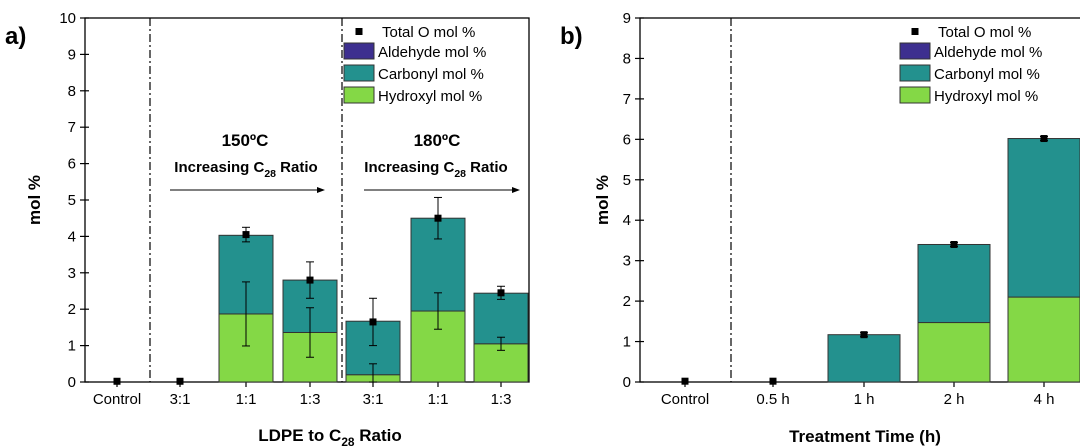  Describe the element at coordinates (409, 167) in the screenshot. I see `annotation-ratio-180-main: Increasing C` at that location.